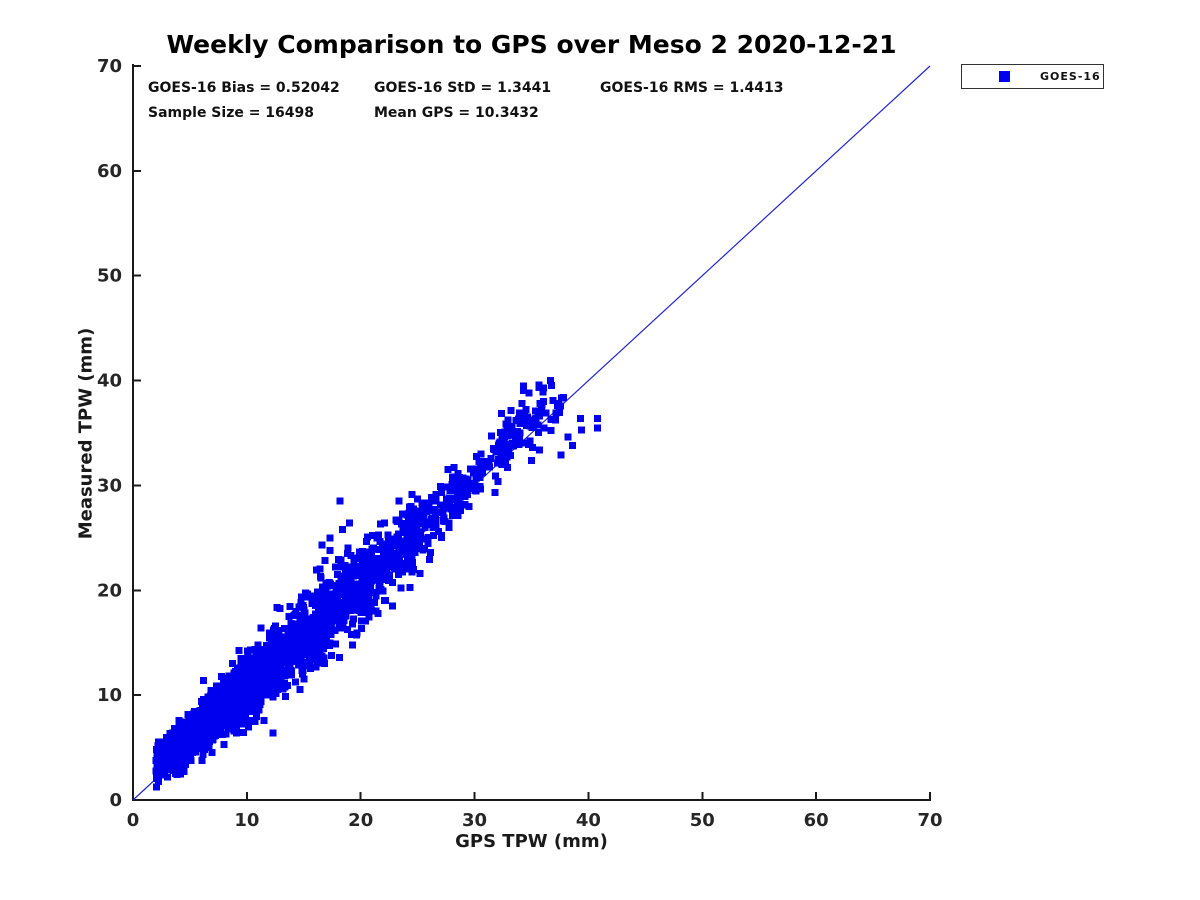 The image size is (1200, 900). What do you see at coordinates (231, 113) in the screenshot?
I see `stat-sample-size: Sample Size = 16498` at bounding box center [231, 113].